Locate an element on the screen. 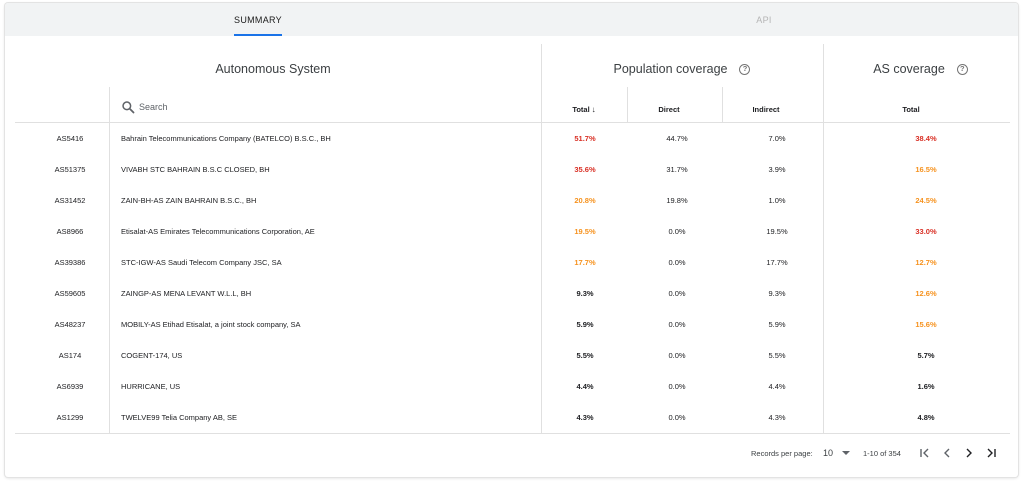 The width and height of the screenshot is (1024, 482). chevron-left-icon is located at coordinates (947, 453).